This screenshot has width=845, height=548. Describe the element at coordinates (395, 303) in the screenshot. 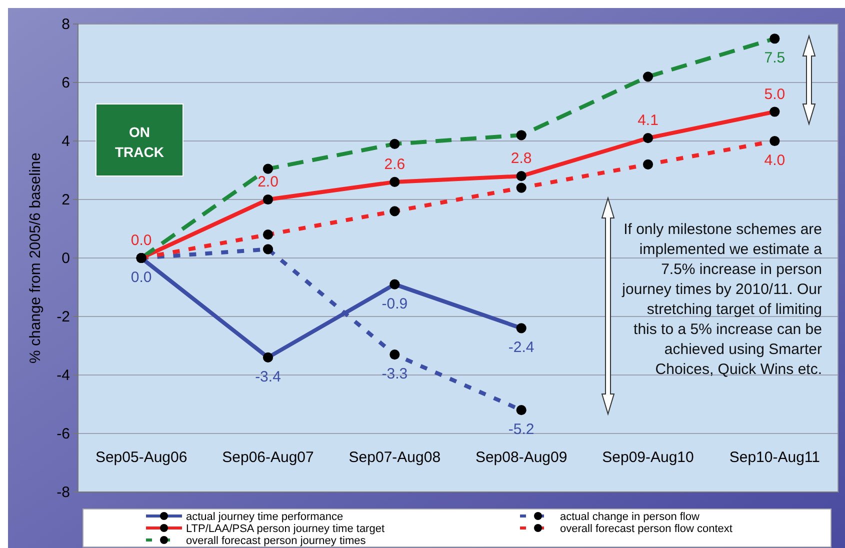

I see `data-label: -0.9` at that location.